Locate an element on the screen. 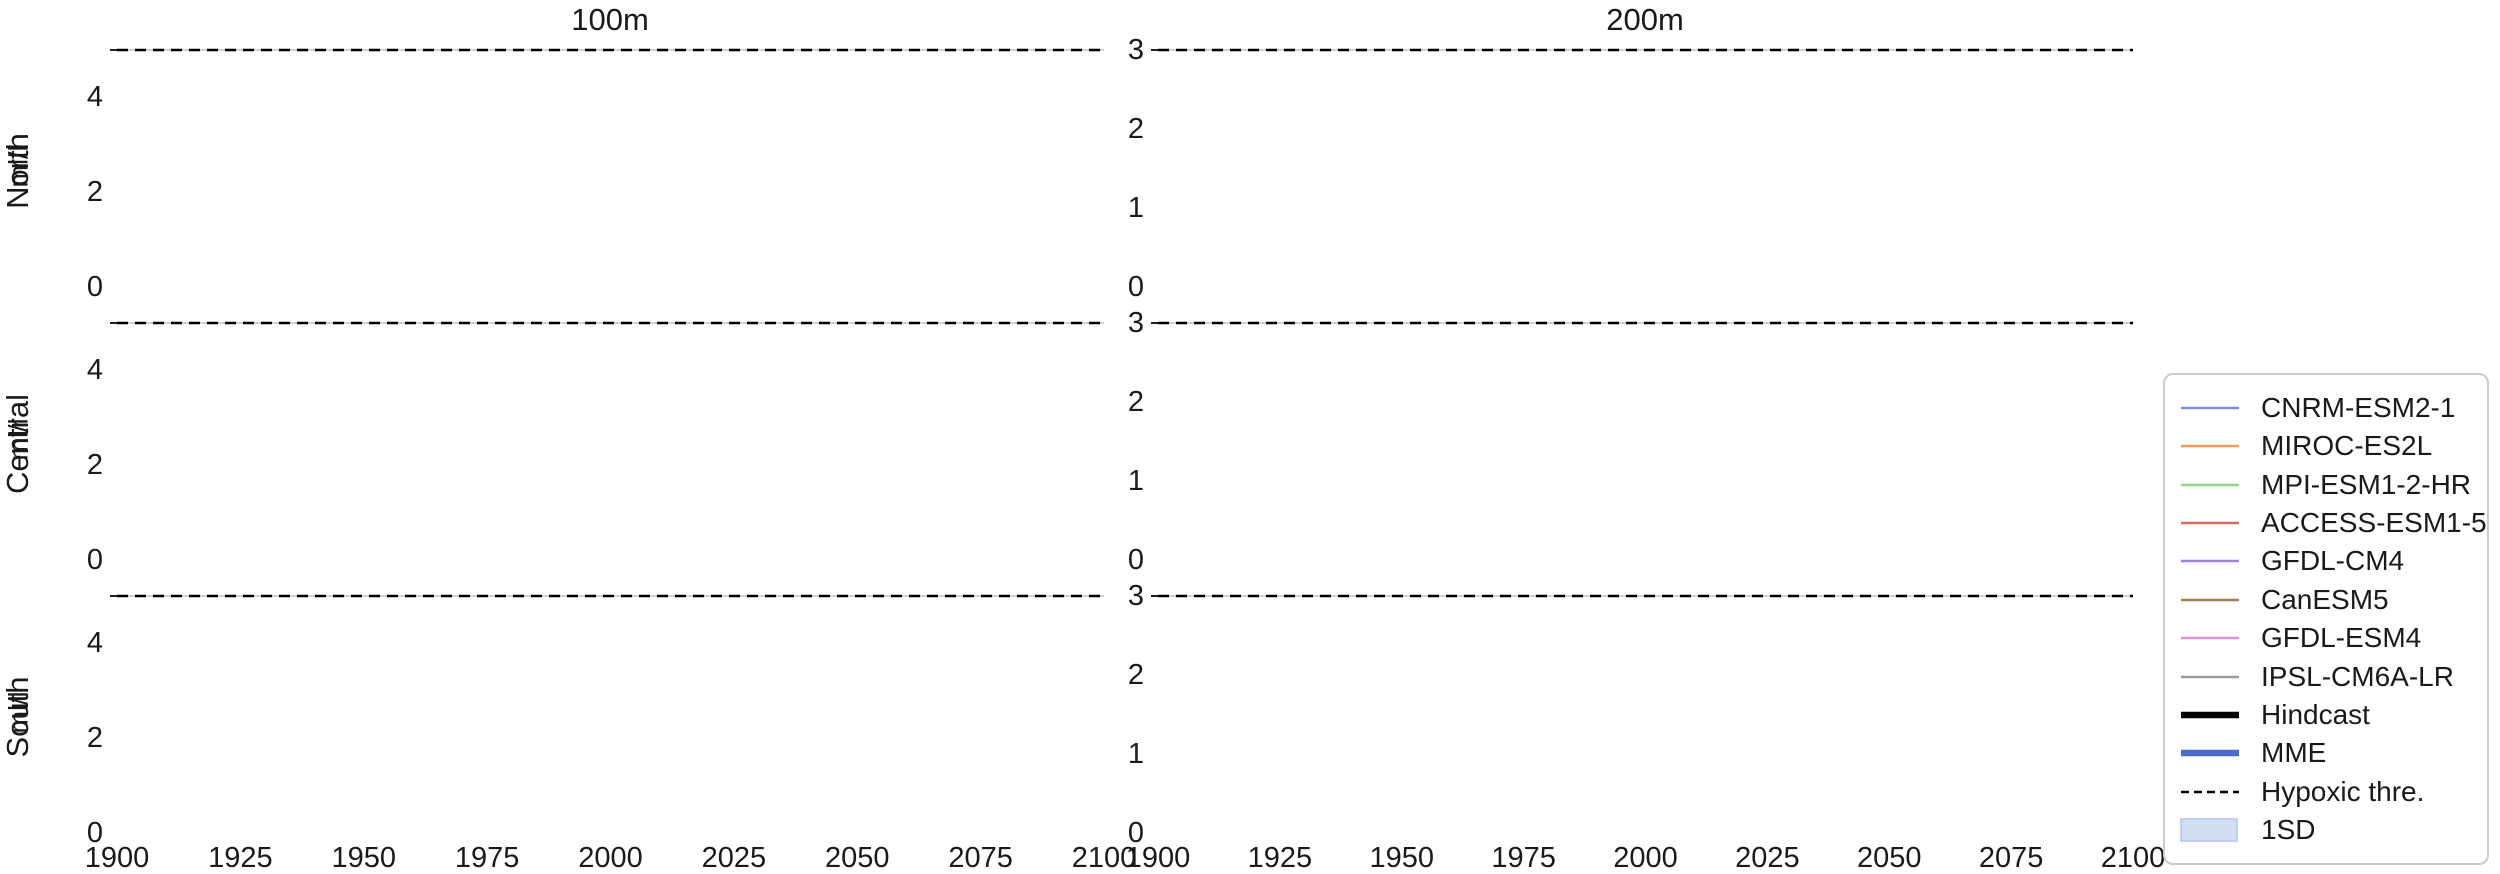 The image size is (2500, 874). legend-label: Hindcast is located at coordinates (2315, 714).